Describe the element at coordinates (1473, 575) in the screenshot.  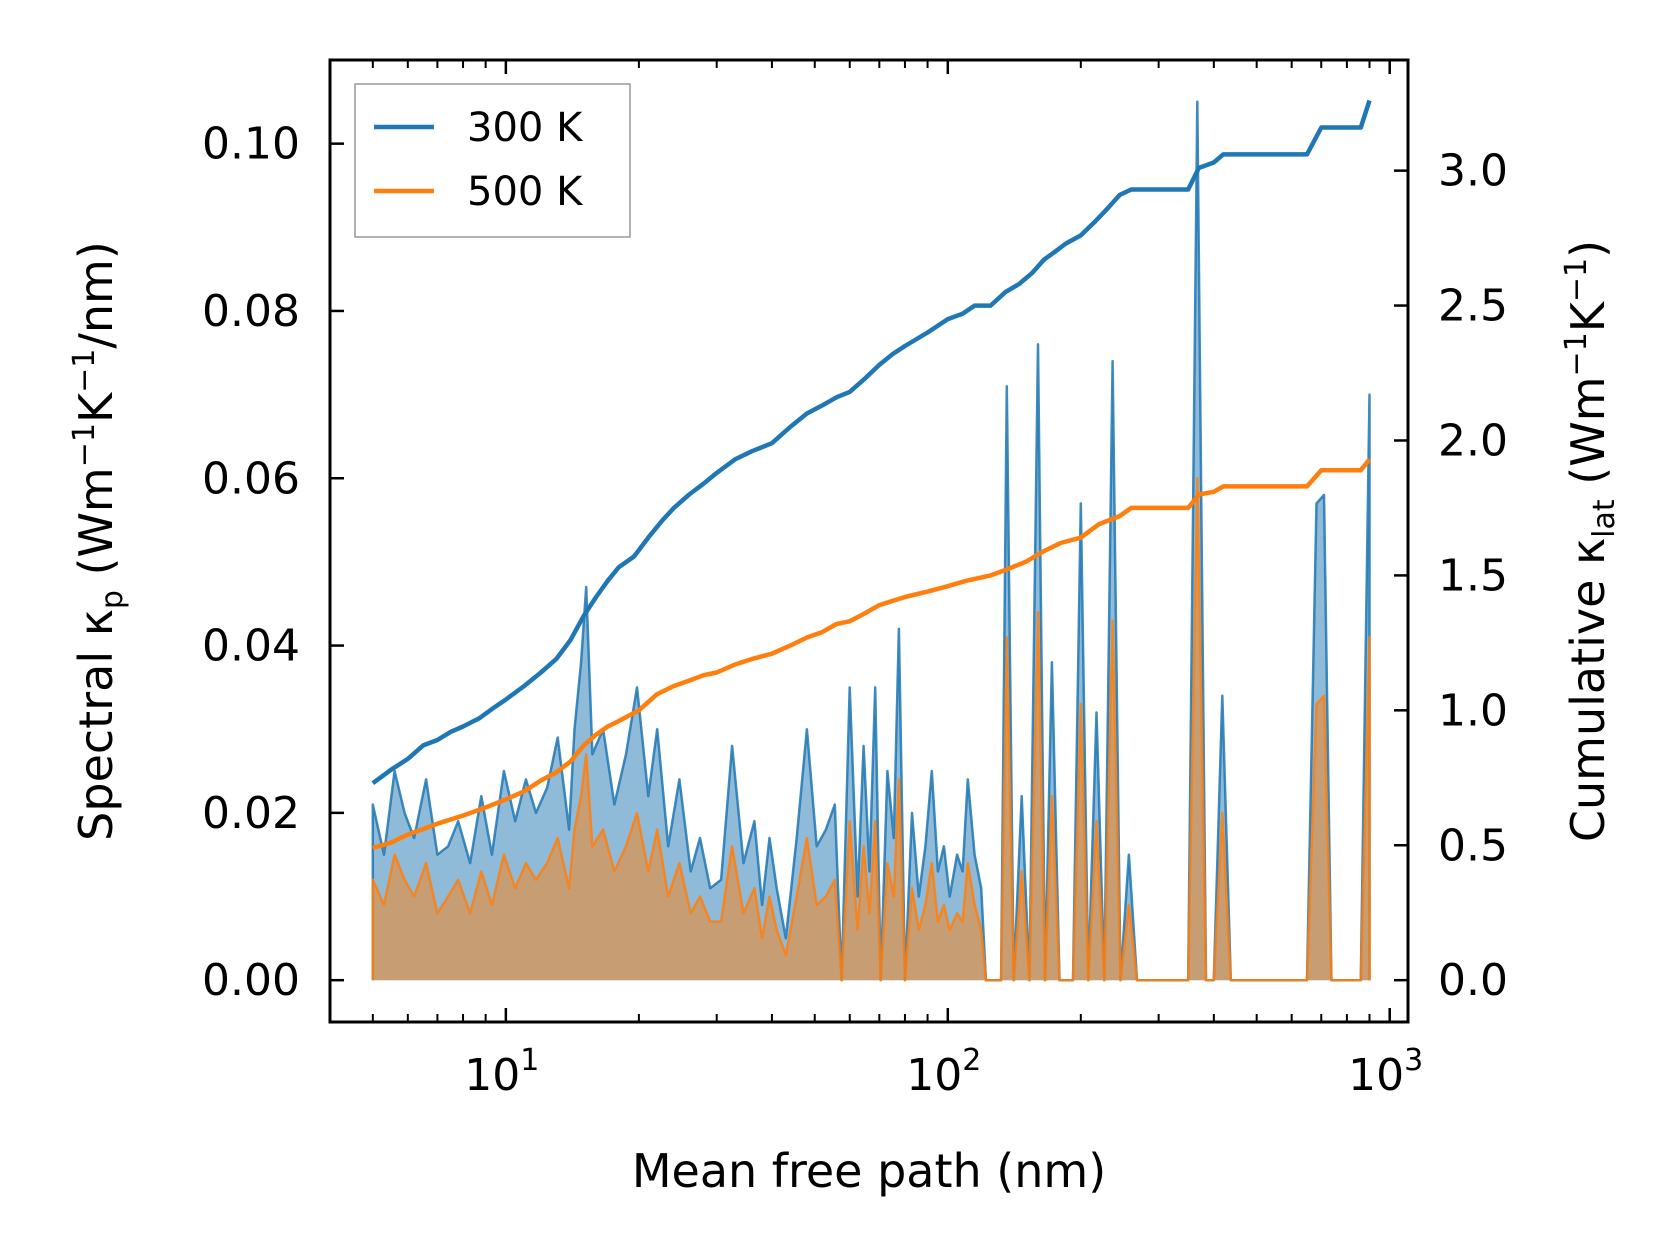
I see `y-right-tick-label: 1.5` at that location.